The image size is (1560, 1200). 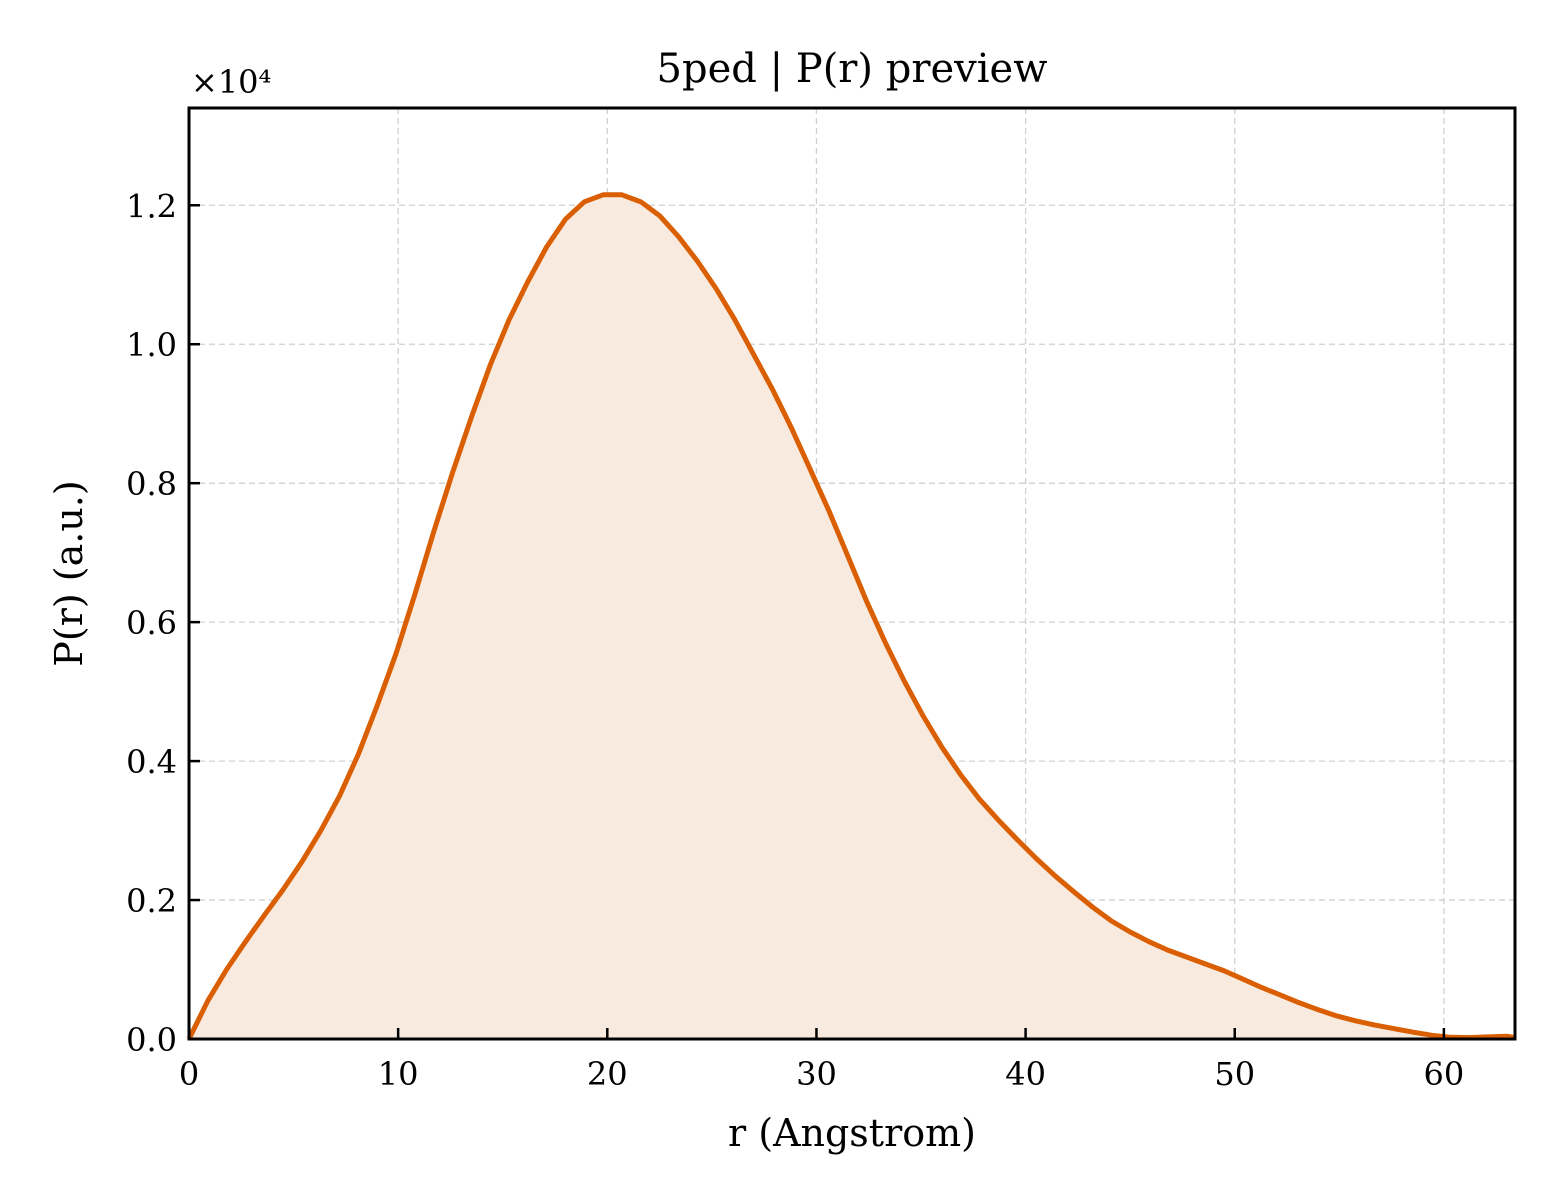 What do you see at coordinates (151, 762) in the screenshot?
I see `y-tick-label-2: 0.4` at bounding box center [151, 762].